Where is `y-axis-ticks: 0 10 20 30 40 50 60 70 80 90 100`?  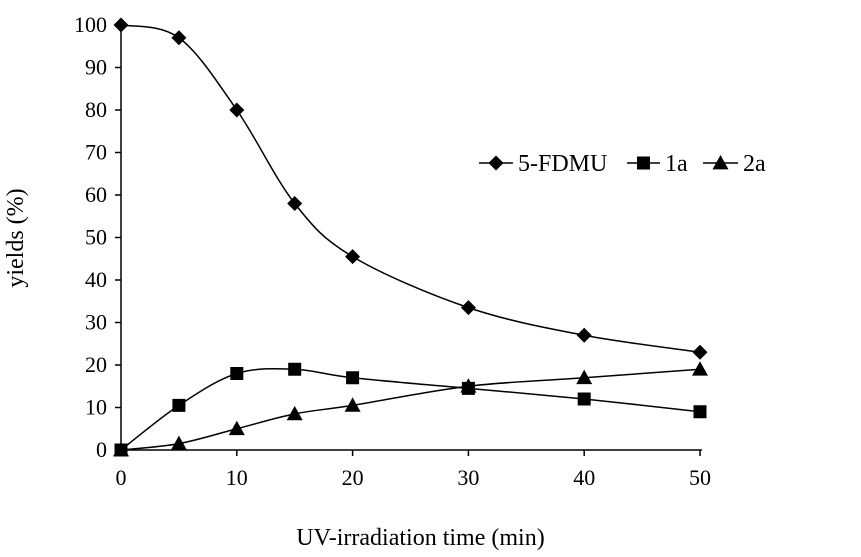
y-axis-ticks: 0 10 20 30 40 50 60 70 80 90 100 is located at coordinates (97, 237).